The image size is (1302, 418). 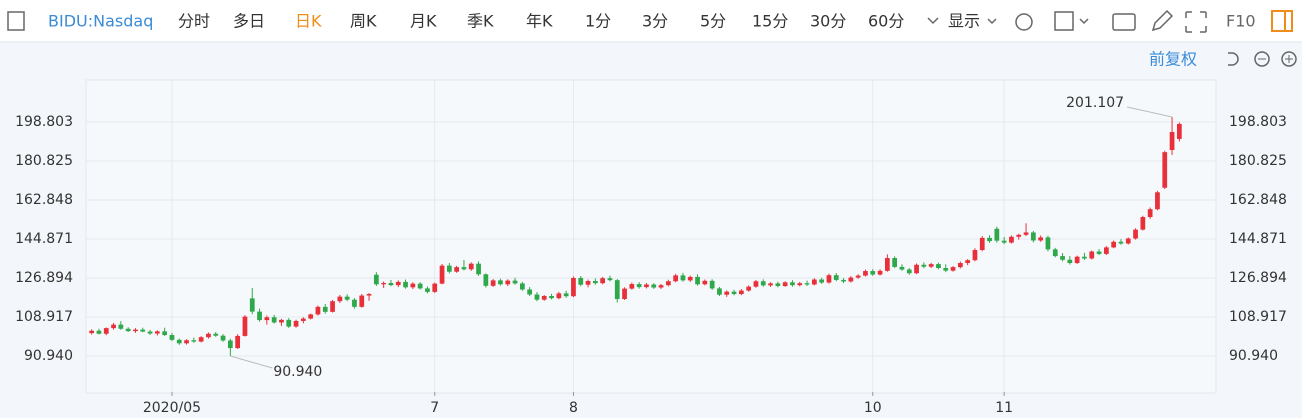 What do you see at coordinates (16, 21) in the screenshot?
I see `sidebar-toggle` at bounding box center [16, 21].